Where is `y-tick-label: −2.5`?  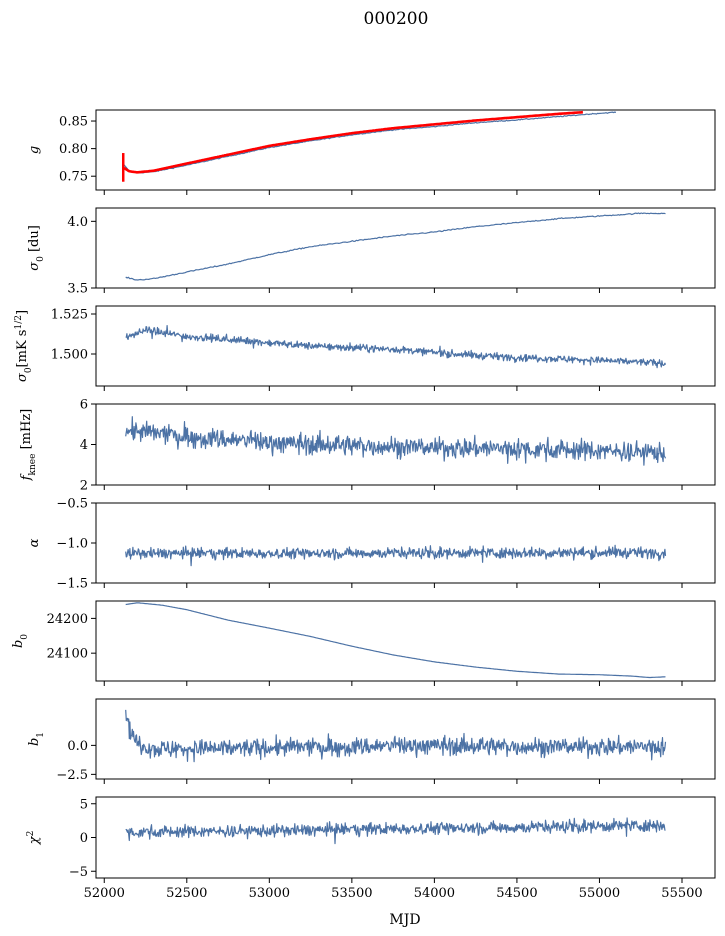
y-tick-label: −2.5 is located at coordinates (72, 775).